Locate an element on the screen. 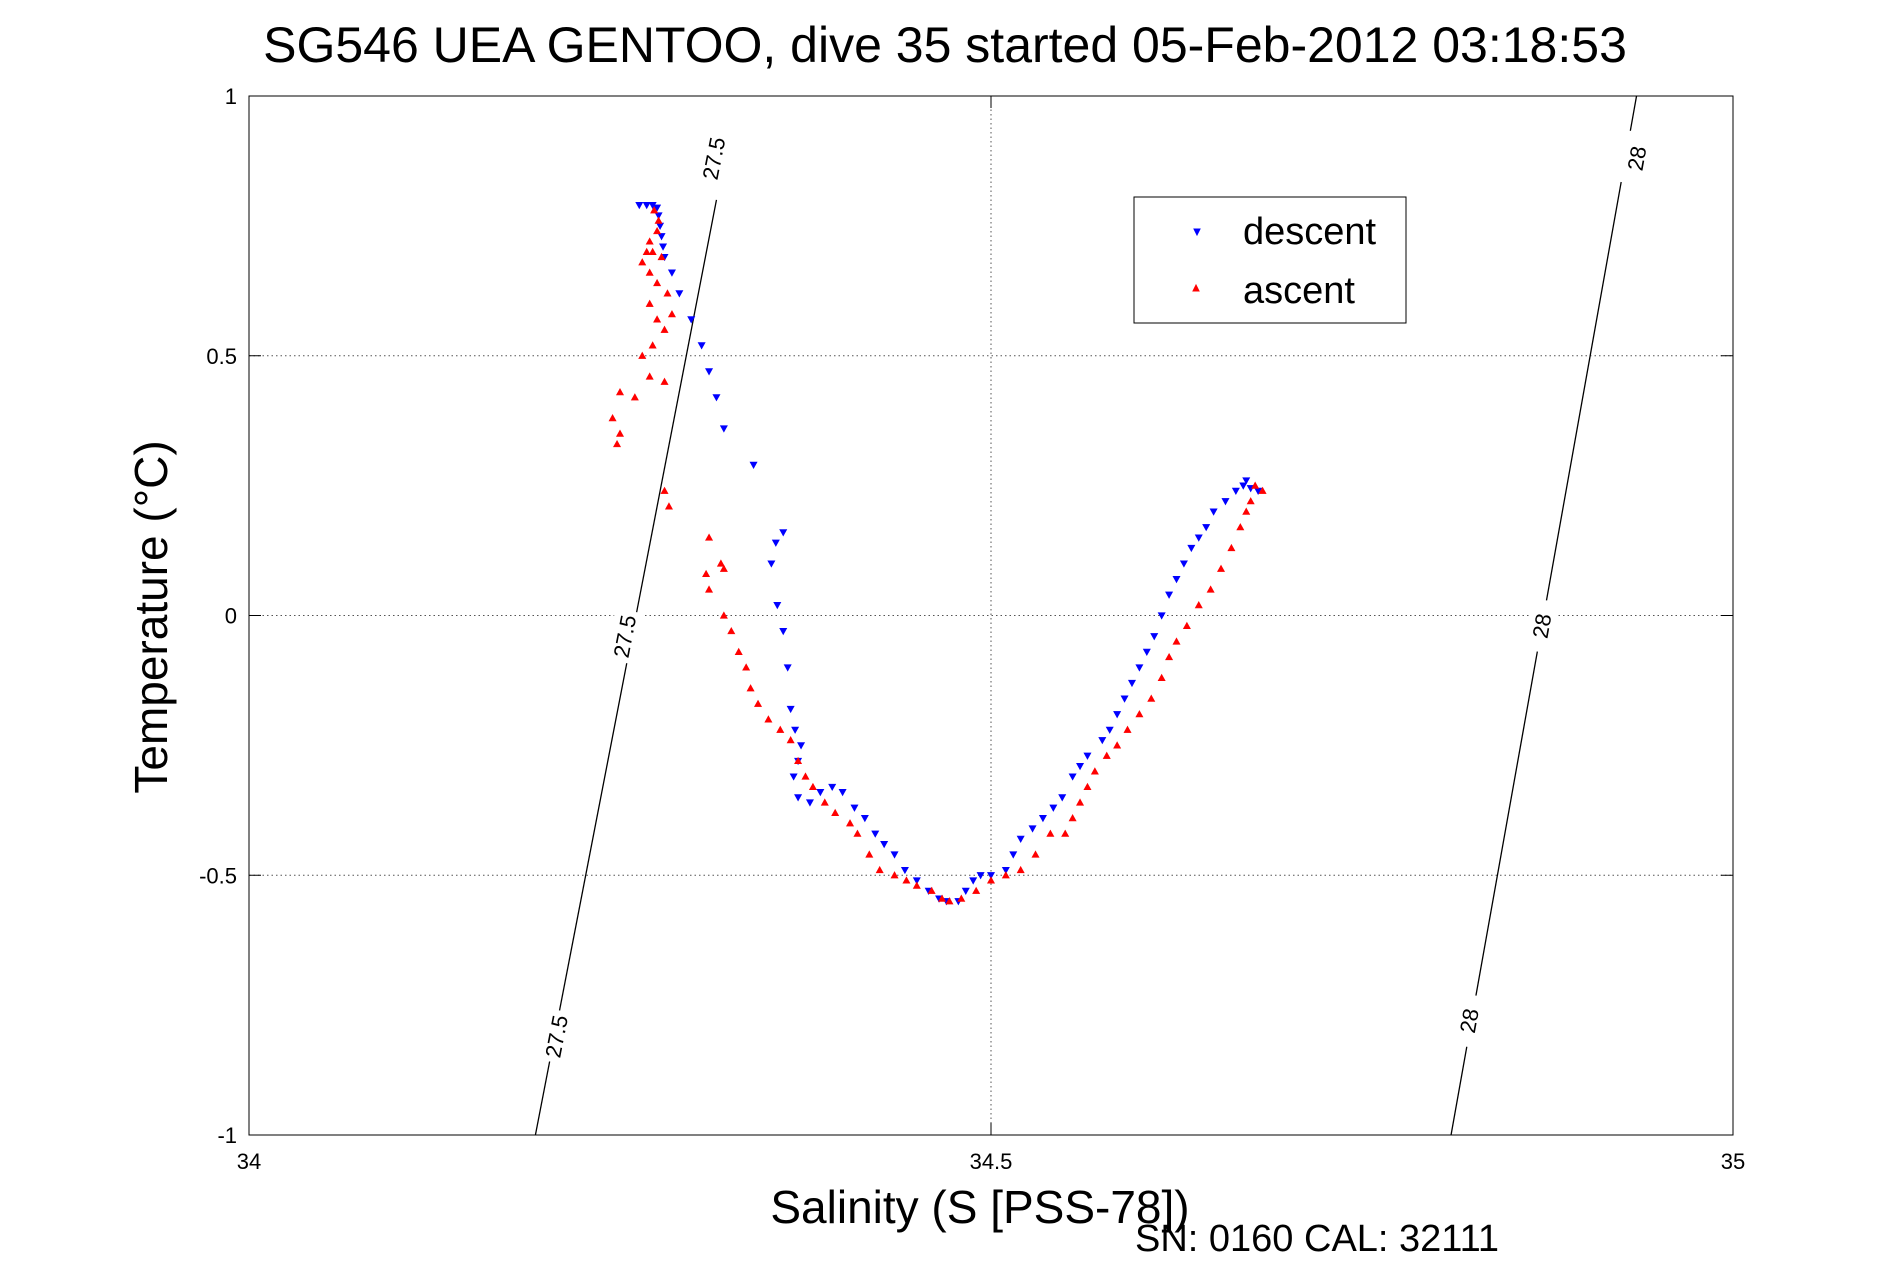 This screenshot has height=1262, width=1891. y-tick-labels: -1 -0.5 0 0.5 1 is located at coordinates (218, 616).